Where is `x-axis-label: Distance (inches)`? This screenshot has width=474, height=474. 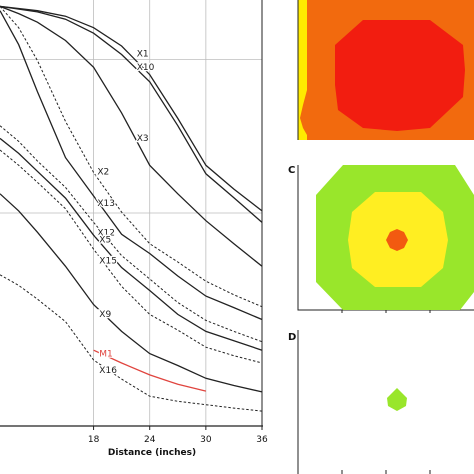
x-axis-label: Distance (inches) is located at coordinates (152, 453).